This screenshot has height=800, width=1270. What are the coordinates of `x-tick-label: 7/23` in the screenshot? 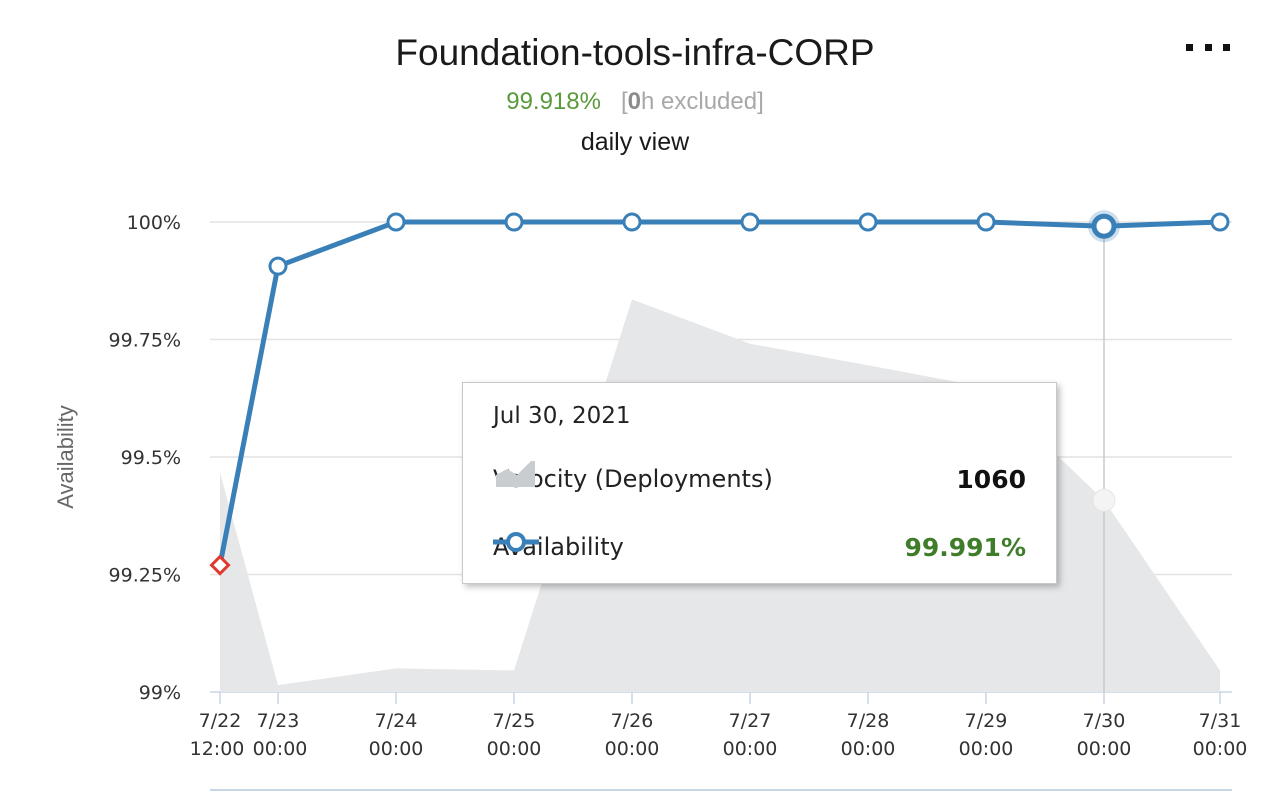 It's located at (278, 721).